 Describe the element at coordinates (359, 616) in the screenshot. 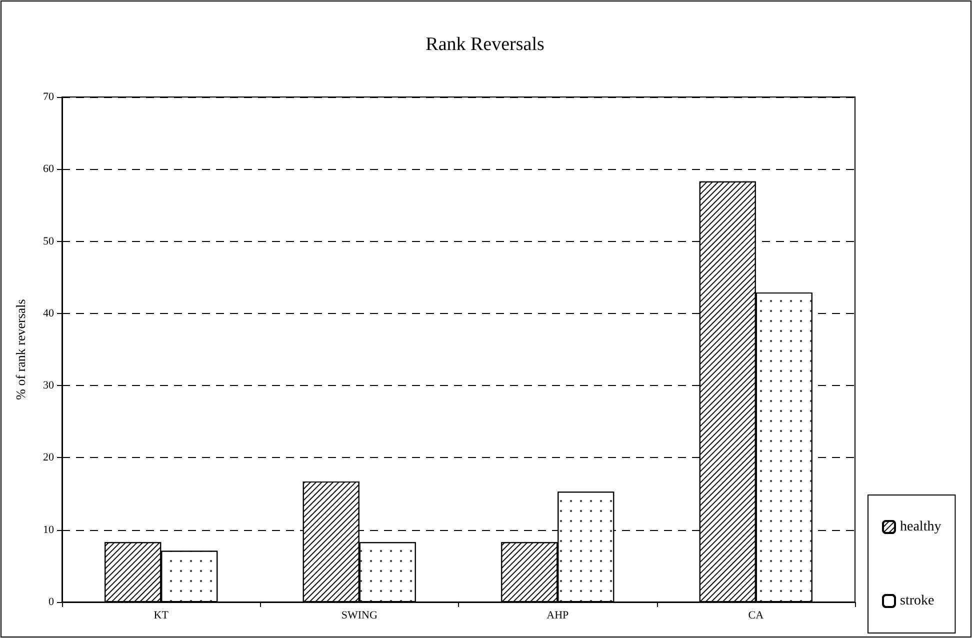

I see `x-tick-label: SWING` at that location.